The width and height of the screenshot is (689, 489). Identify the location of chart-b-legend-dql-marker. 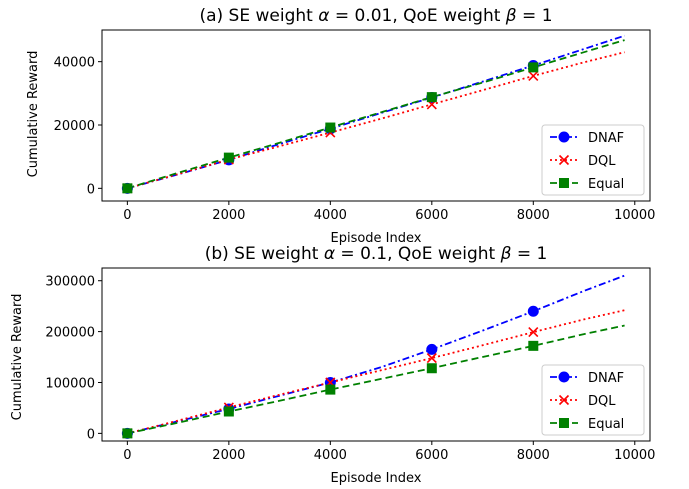
(564, 400).